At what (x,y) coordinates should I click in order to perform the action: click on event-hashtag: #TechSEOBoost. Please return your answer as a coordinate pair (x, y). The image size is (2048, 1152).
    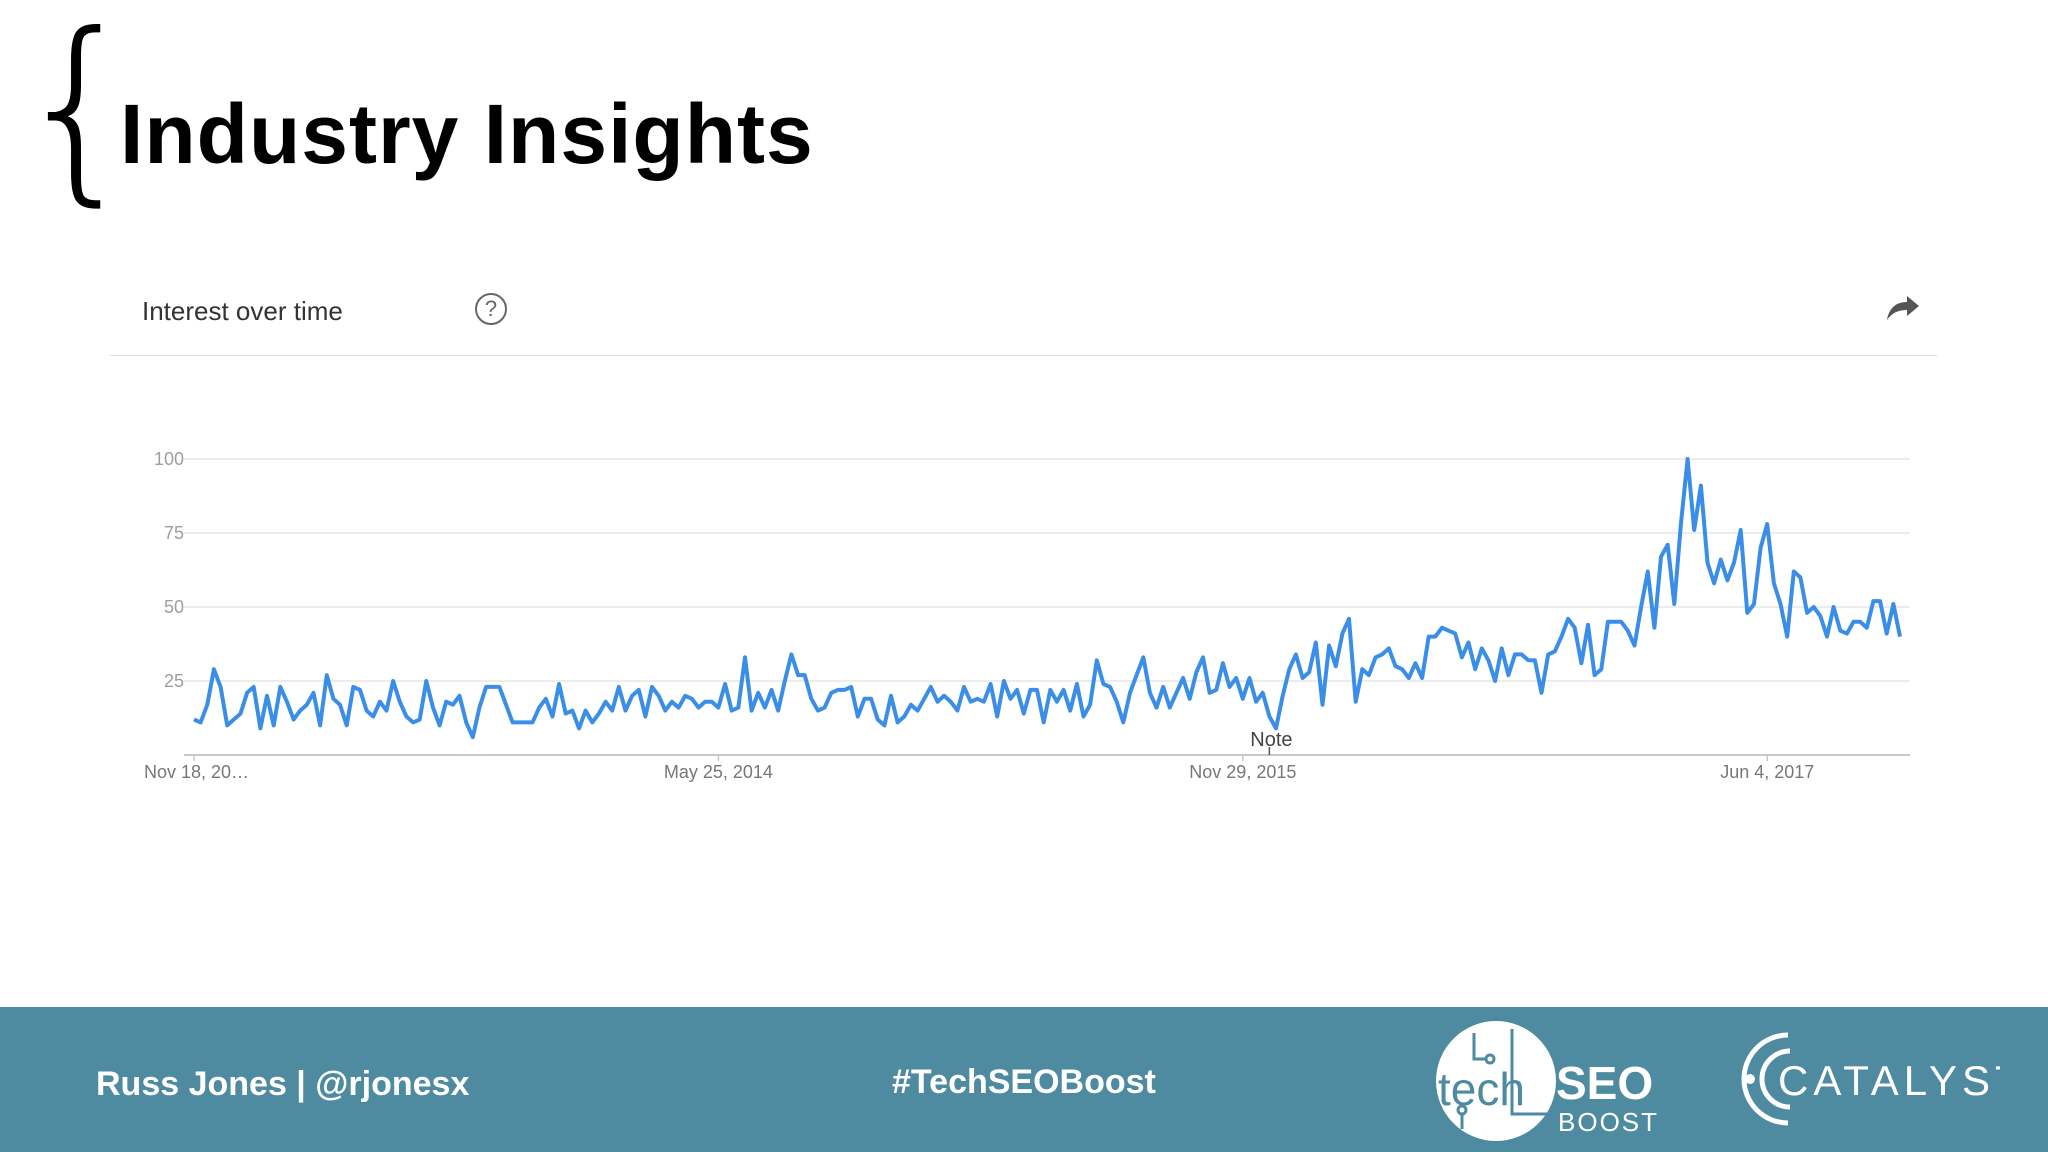
    Looking at the image, I should click on (1024, 1082).